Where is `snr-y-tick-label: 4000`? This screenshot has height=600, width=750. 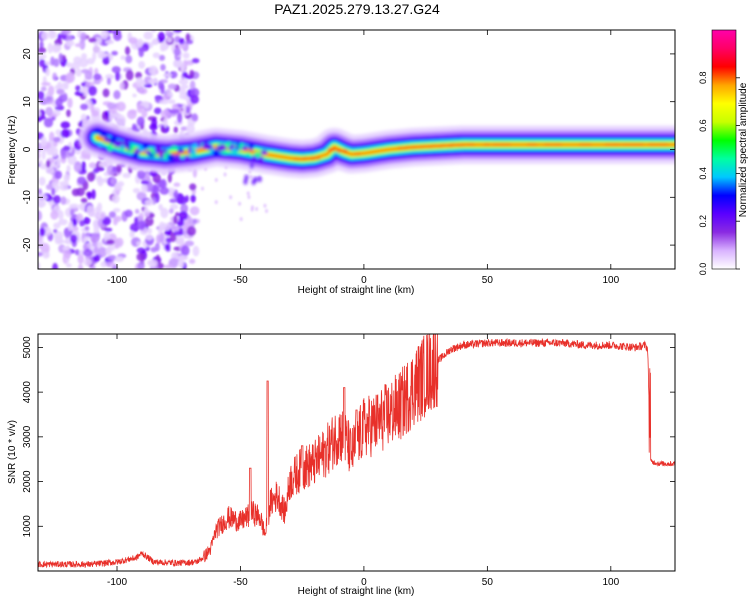
snr-y-tick-label: 4000 is located at coordinates (27, 392).